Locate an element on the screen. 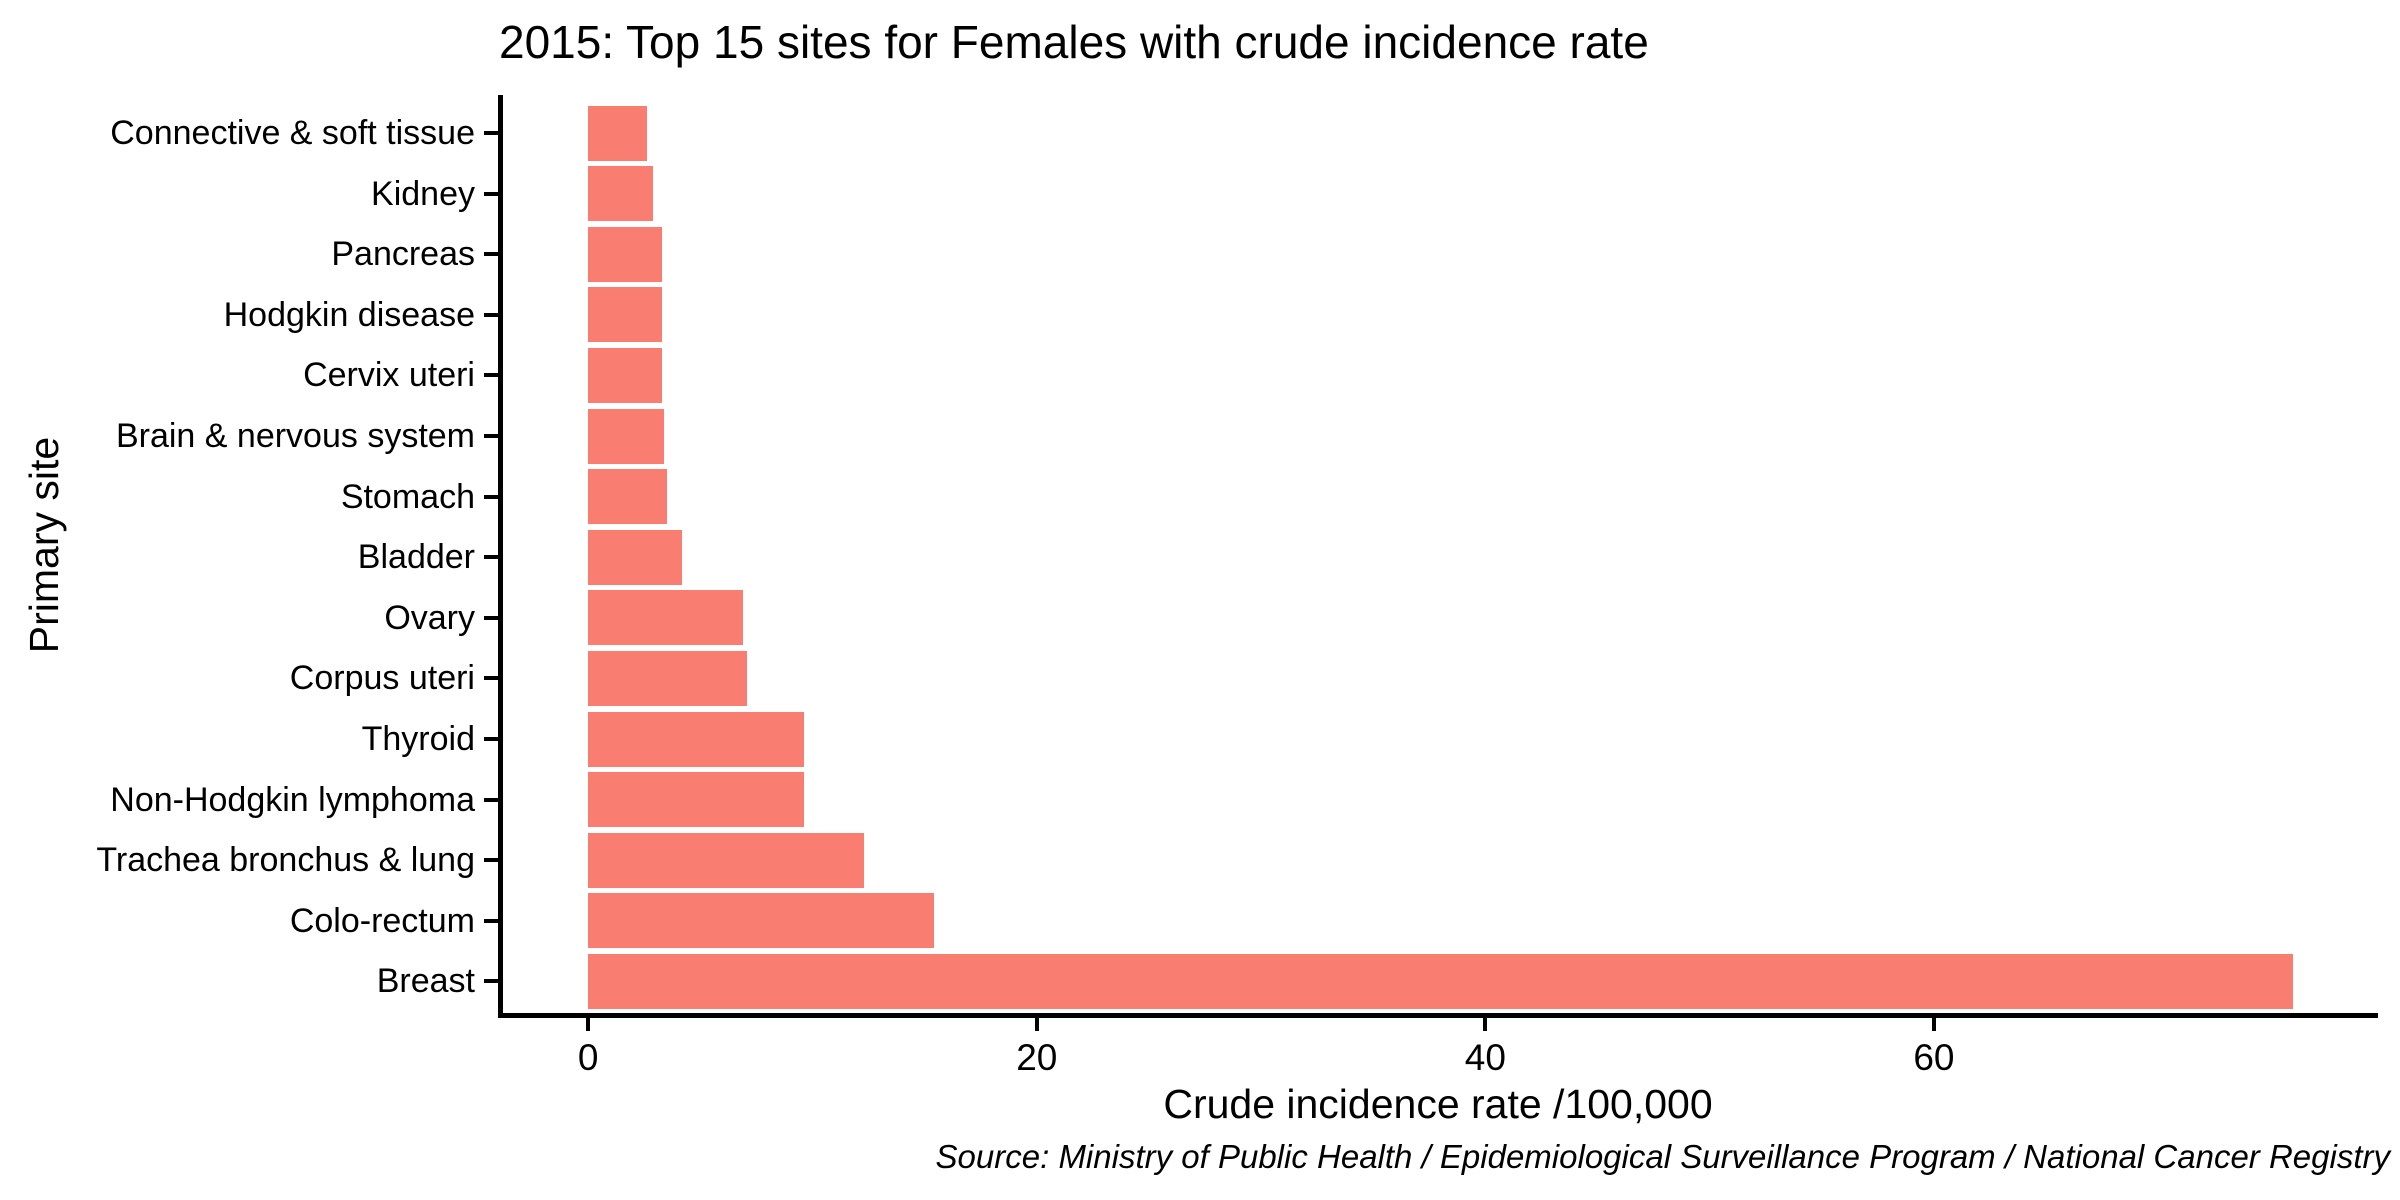 This screenshot has width=2400, height=1200. y-tick-label: Connective & soft tissue is located at coordinates (292, 133).